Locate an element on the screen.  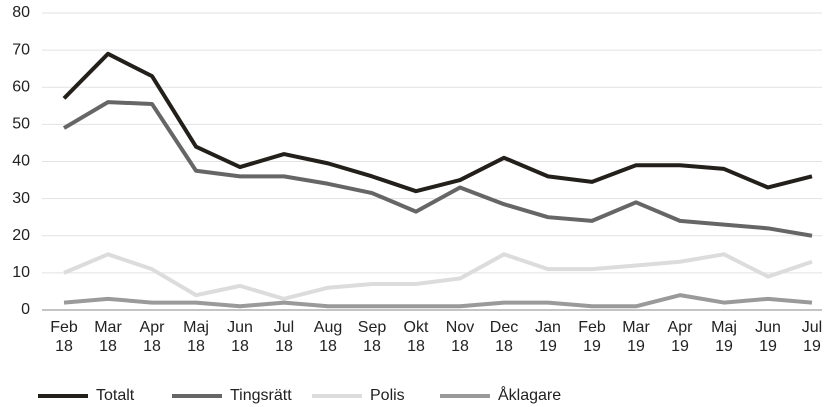
x-tick-label: Jan 19 is located at coordinates (548, 337).